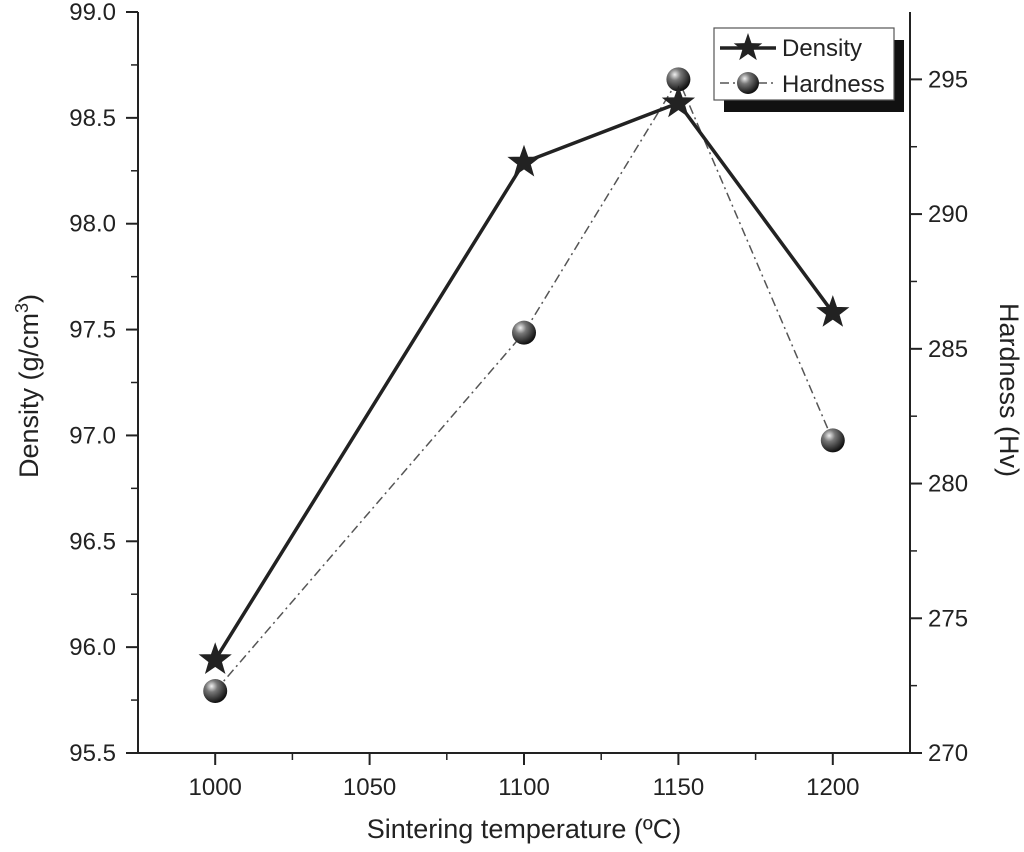 The width and height of the screenshot is (1024, 852). What do you see at coordinates (92, 435) in the screenshot?
I see `y-left-tick-label: 97.0` at bounding box center [92, 435].